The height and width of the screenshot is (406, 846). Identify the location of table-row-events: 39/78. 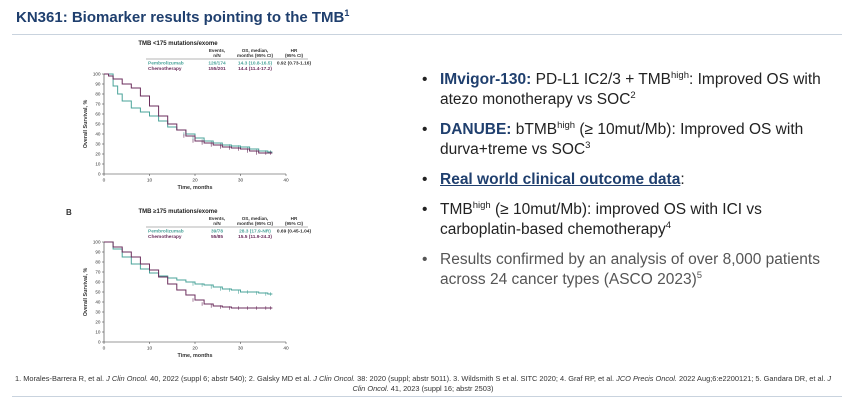
(217, 232).